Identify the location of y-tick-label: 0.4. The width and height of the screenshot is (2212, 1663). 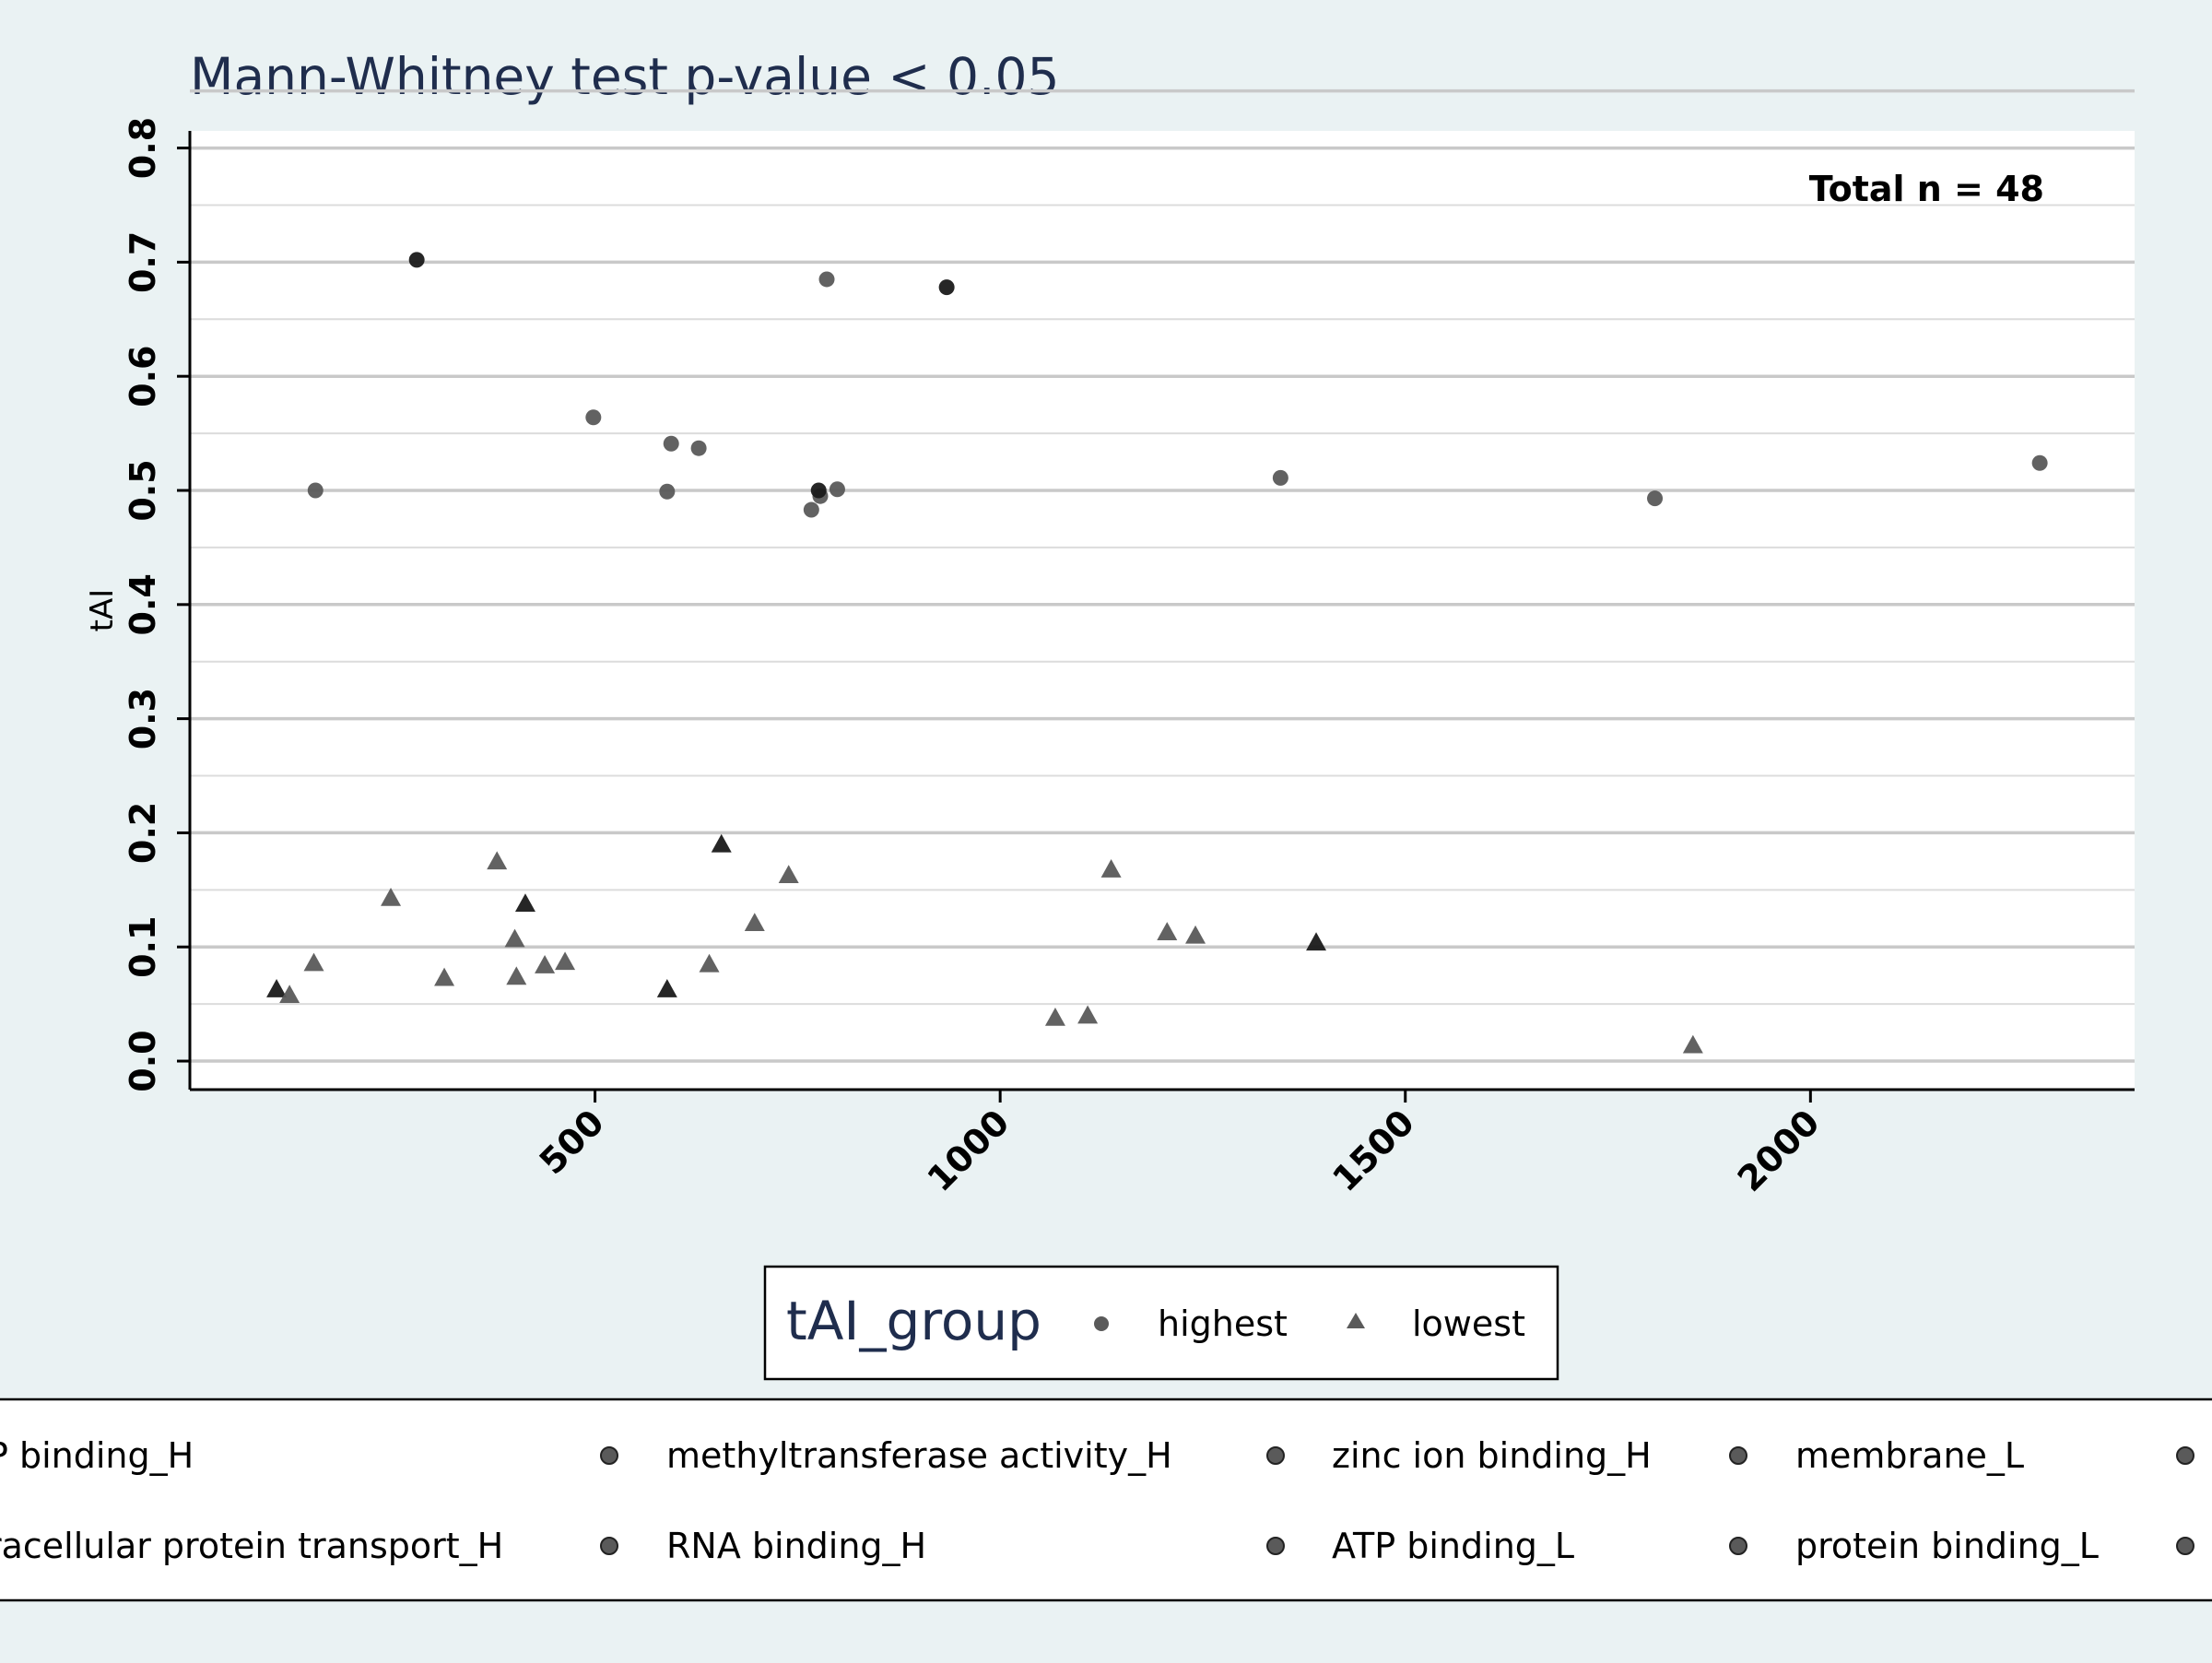
(143, 604).